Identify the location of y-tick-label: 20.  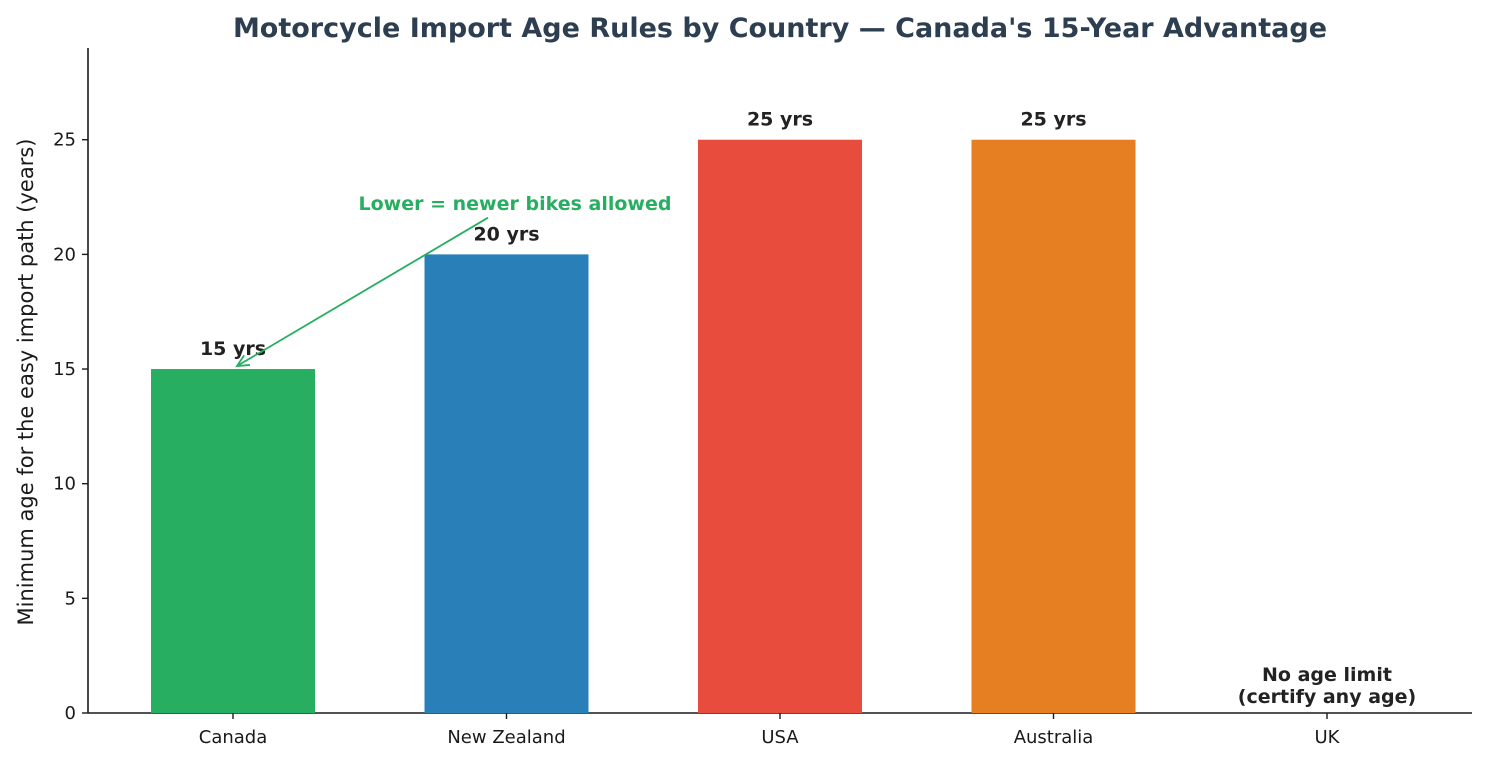
(64, 254).